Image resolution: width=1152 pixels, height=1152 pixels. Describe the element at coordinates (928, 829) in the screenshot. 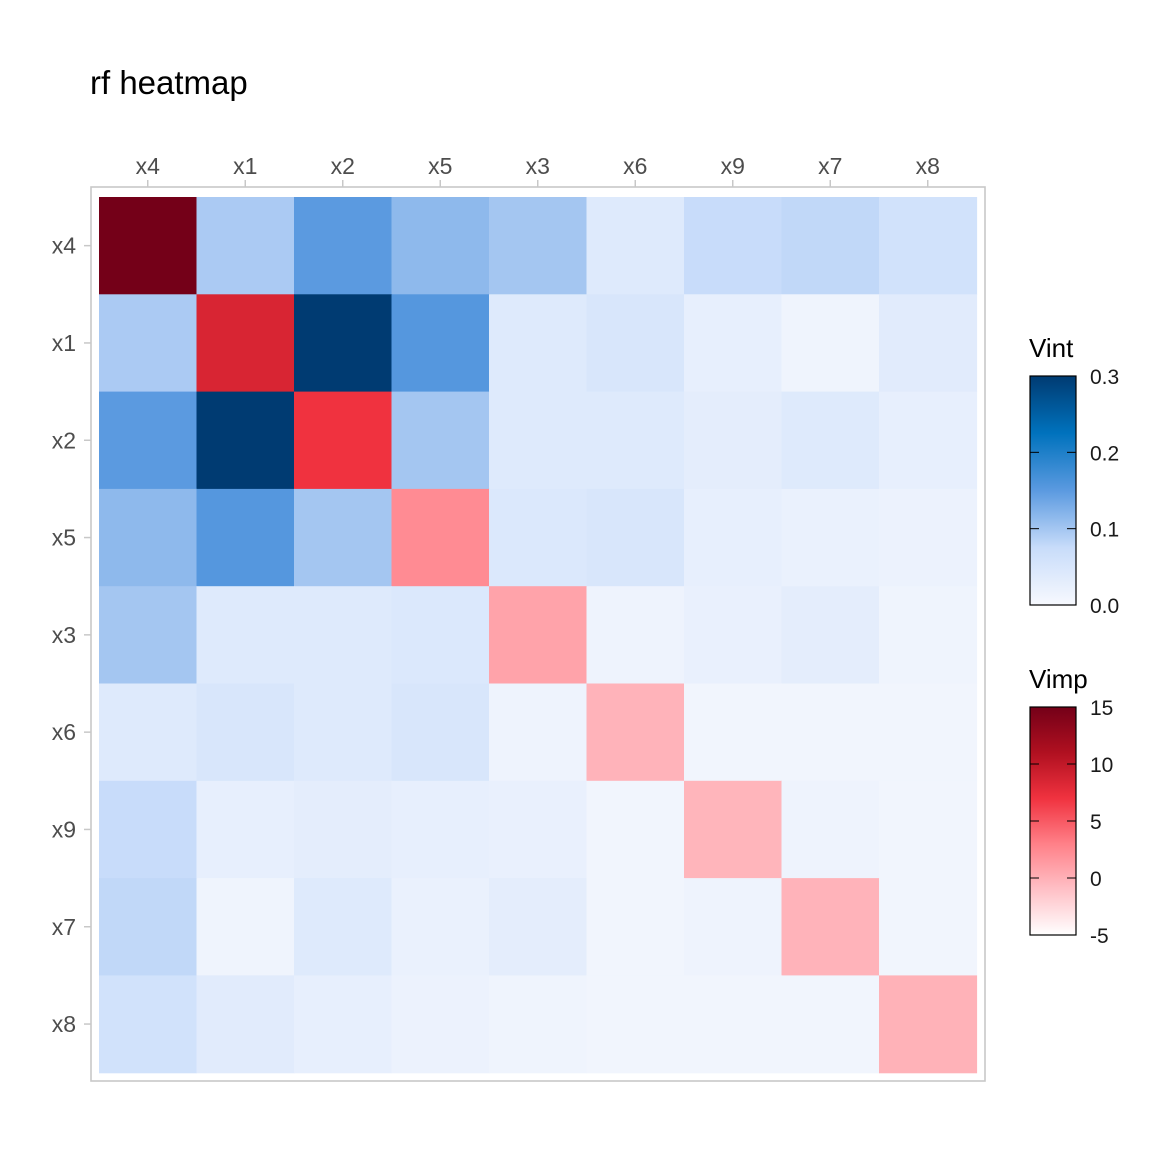

I see `heatmap-cell-x9-x8` at that location.